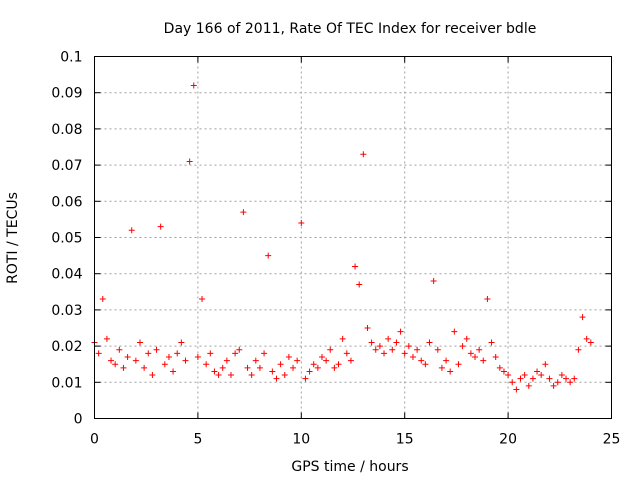  Describe the element at coordinates (66, 275) in the screenshot. I see `y-tick-label: 0.04` at that location.